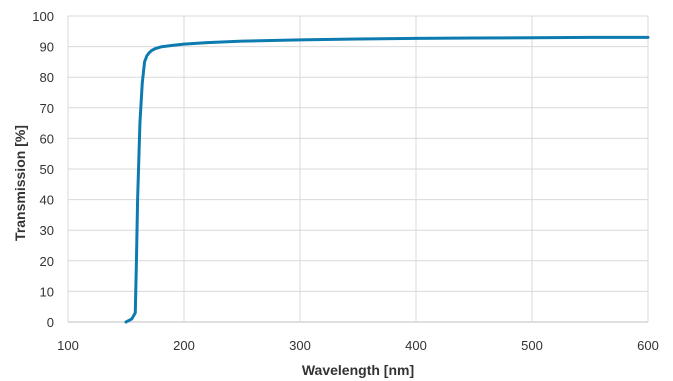  I want to click on y-tick-label: 60, so click(47, 138).